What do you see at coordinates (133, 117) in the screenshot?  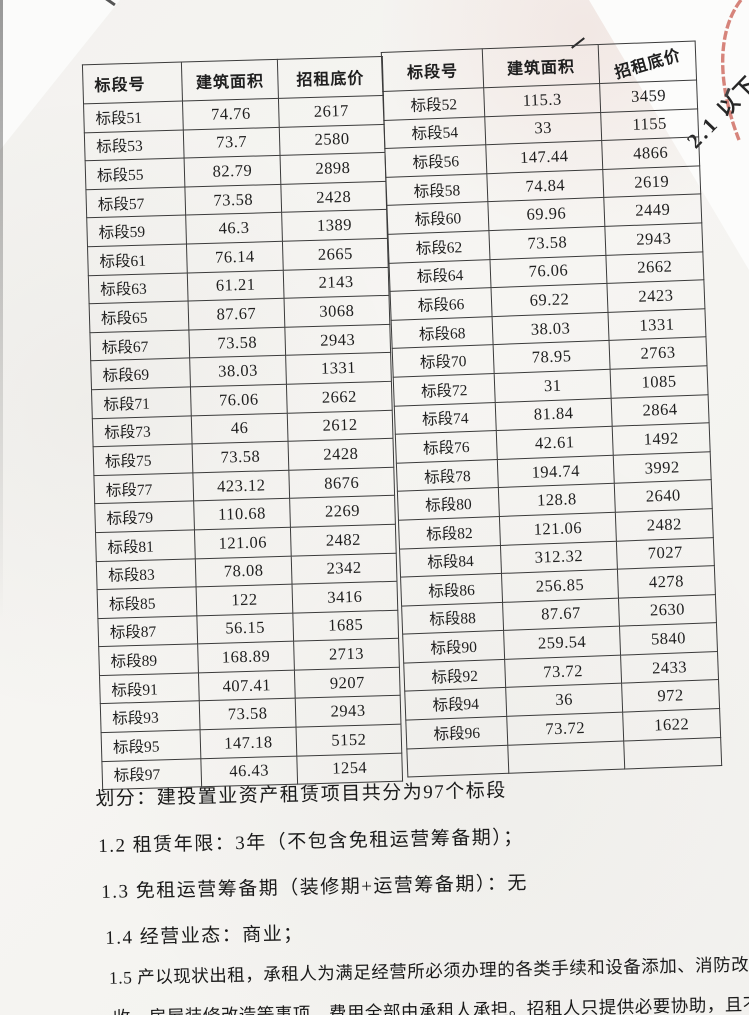 I see `section-id-cell: 标段51` at bounding box center [133, 117].